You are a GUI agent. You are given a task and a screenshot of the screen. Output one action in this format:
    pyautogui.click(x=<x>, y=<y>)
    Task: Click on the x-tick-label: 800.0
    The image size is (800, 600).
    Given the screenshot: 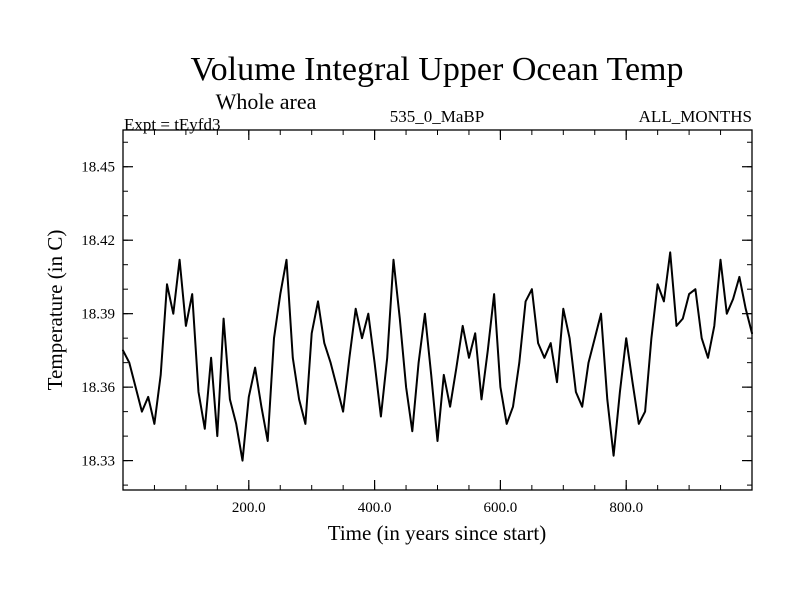 What is the action you would take?
    pyautogui.click(x=626, y=508)
    